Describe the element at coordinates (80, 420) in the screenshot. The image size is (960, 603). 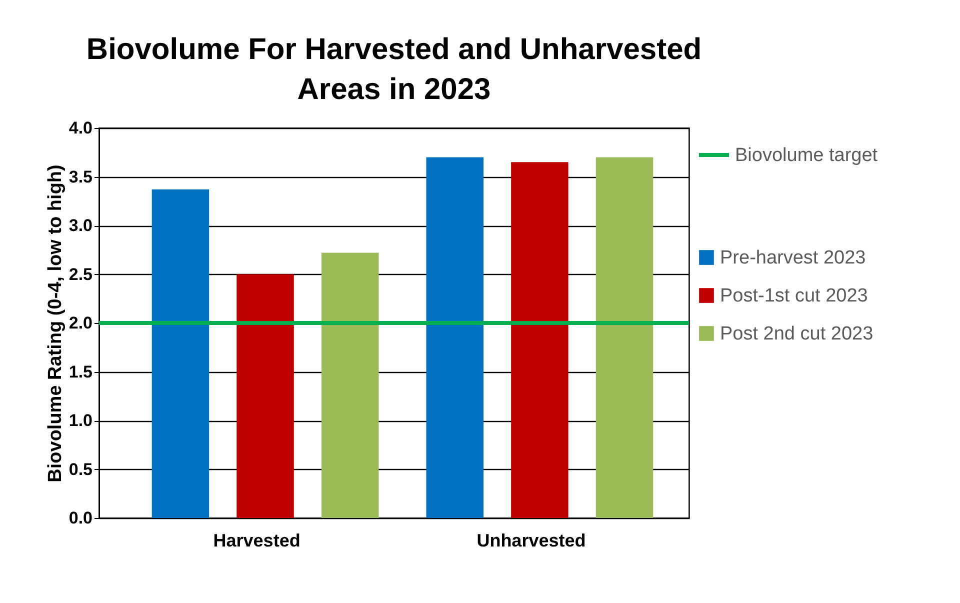
I see `y-tick-label: 1.0` at that location.